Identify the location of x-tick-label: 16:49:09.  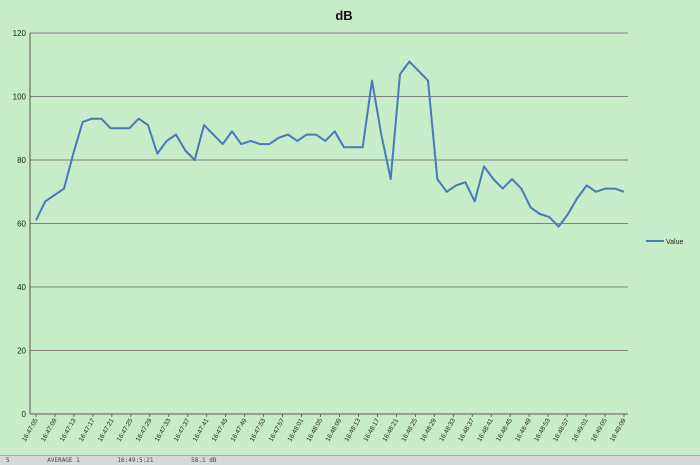
(618, 430).